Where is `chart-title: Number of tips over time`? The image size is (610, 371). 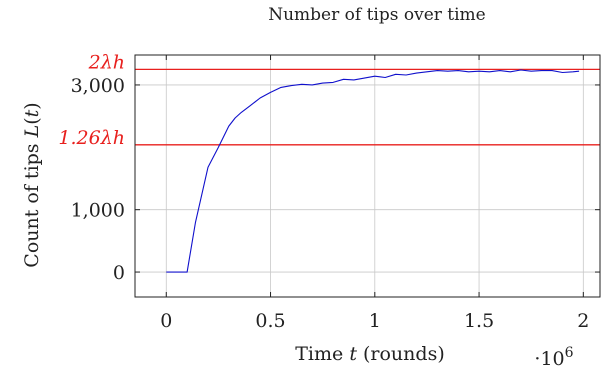 chart-title: Number of tips over time is located at coordinates (377, 15).